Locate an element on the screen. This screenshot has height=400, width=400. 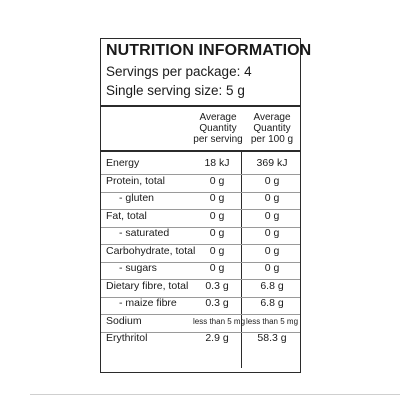
nutrient-name: Sodium is located at coordinates (124, 320).